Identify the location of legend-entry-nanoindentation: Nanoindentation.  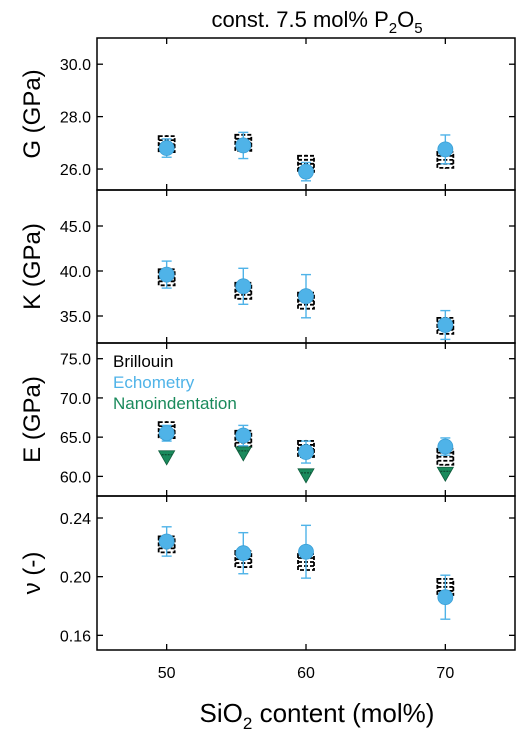
(175, 403).